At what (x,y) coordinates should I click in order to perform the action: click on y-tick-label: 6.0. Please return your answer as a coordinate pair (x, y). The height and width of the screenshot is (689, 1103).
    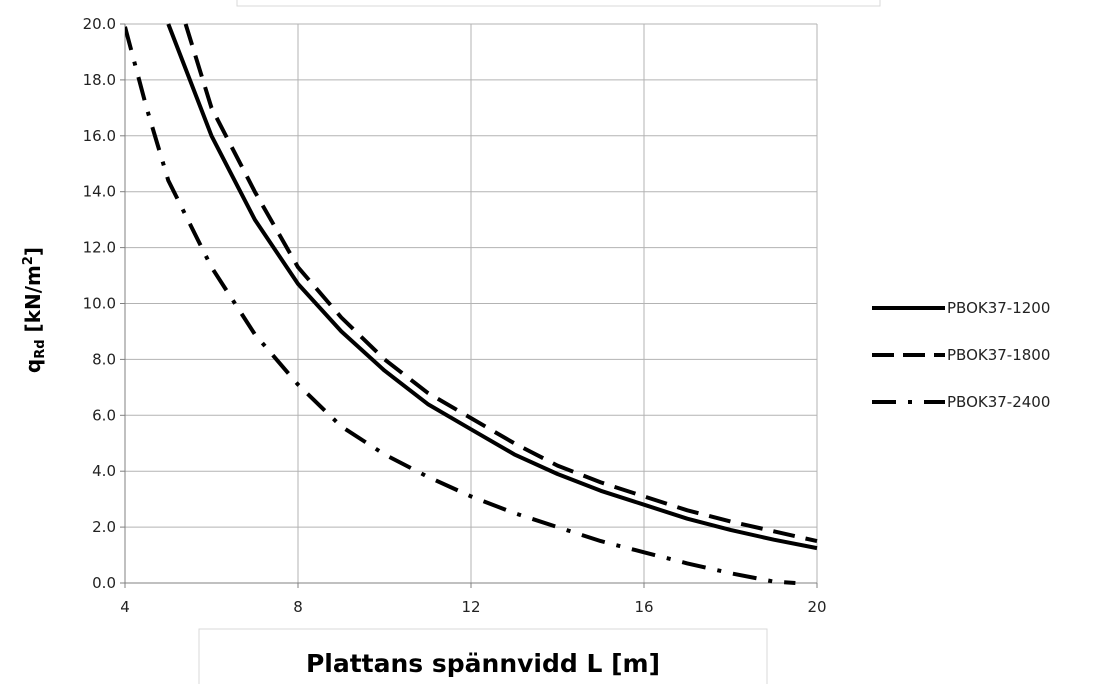
    Looking at the image, I should click on (104, 415).